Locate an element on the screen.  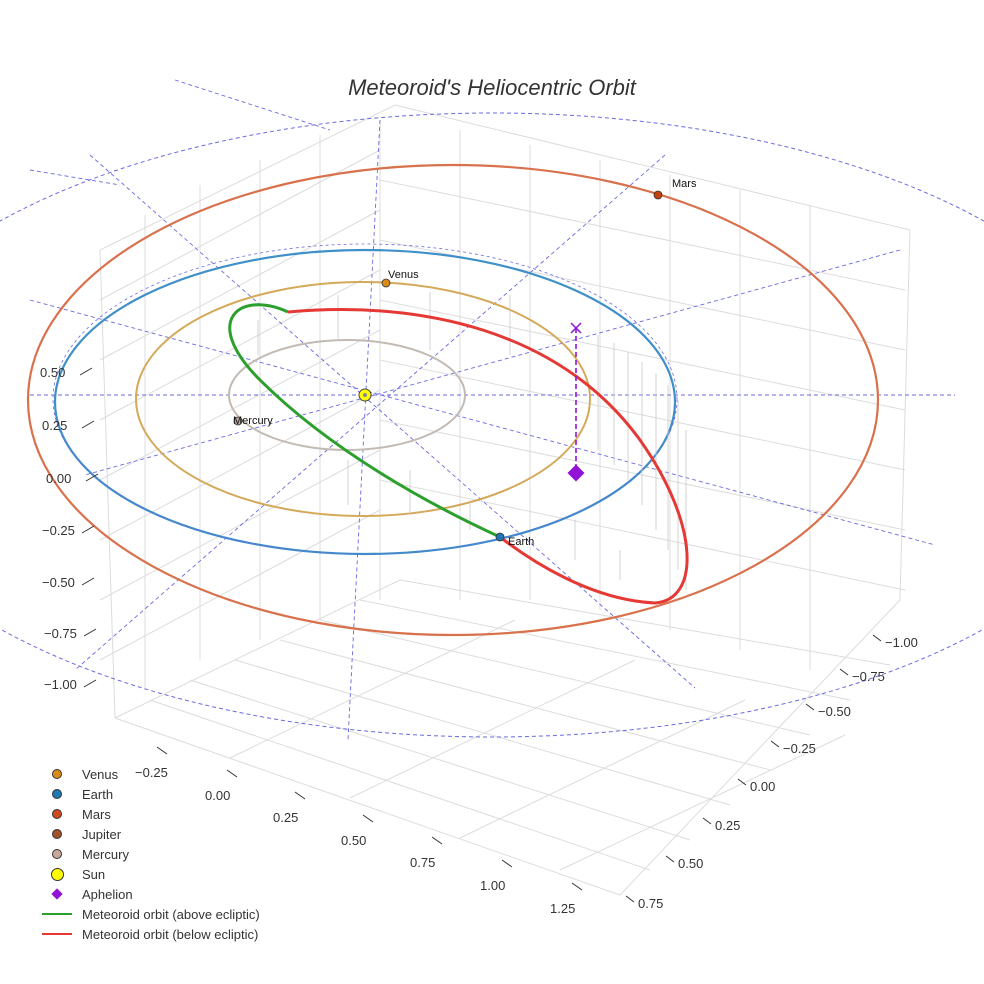
earth-label: Earth is located at coordinates (521, 542).